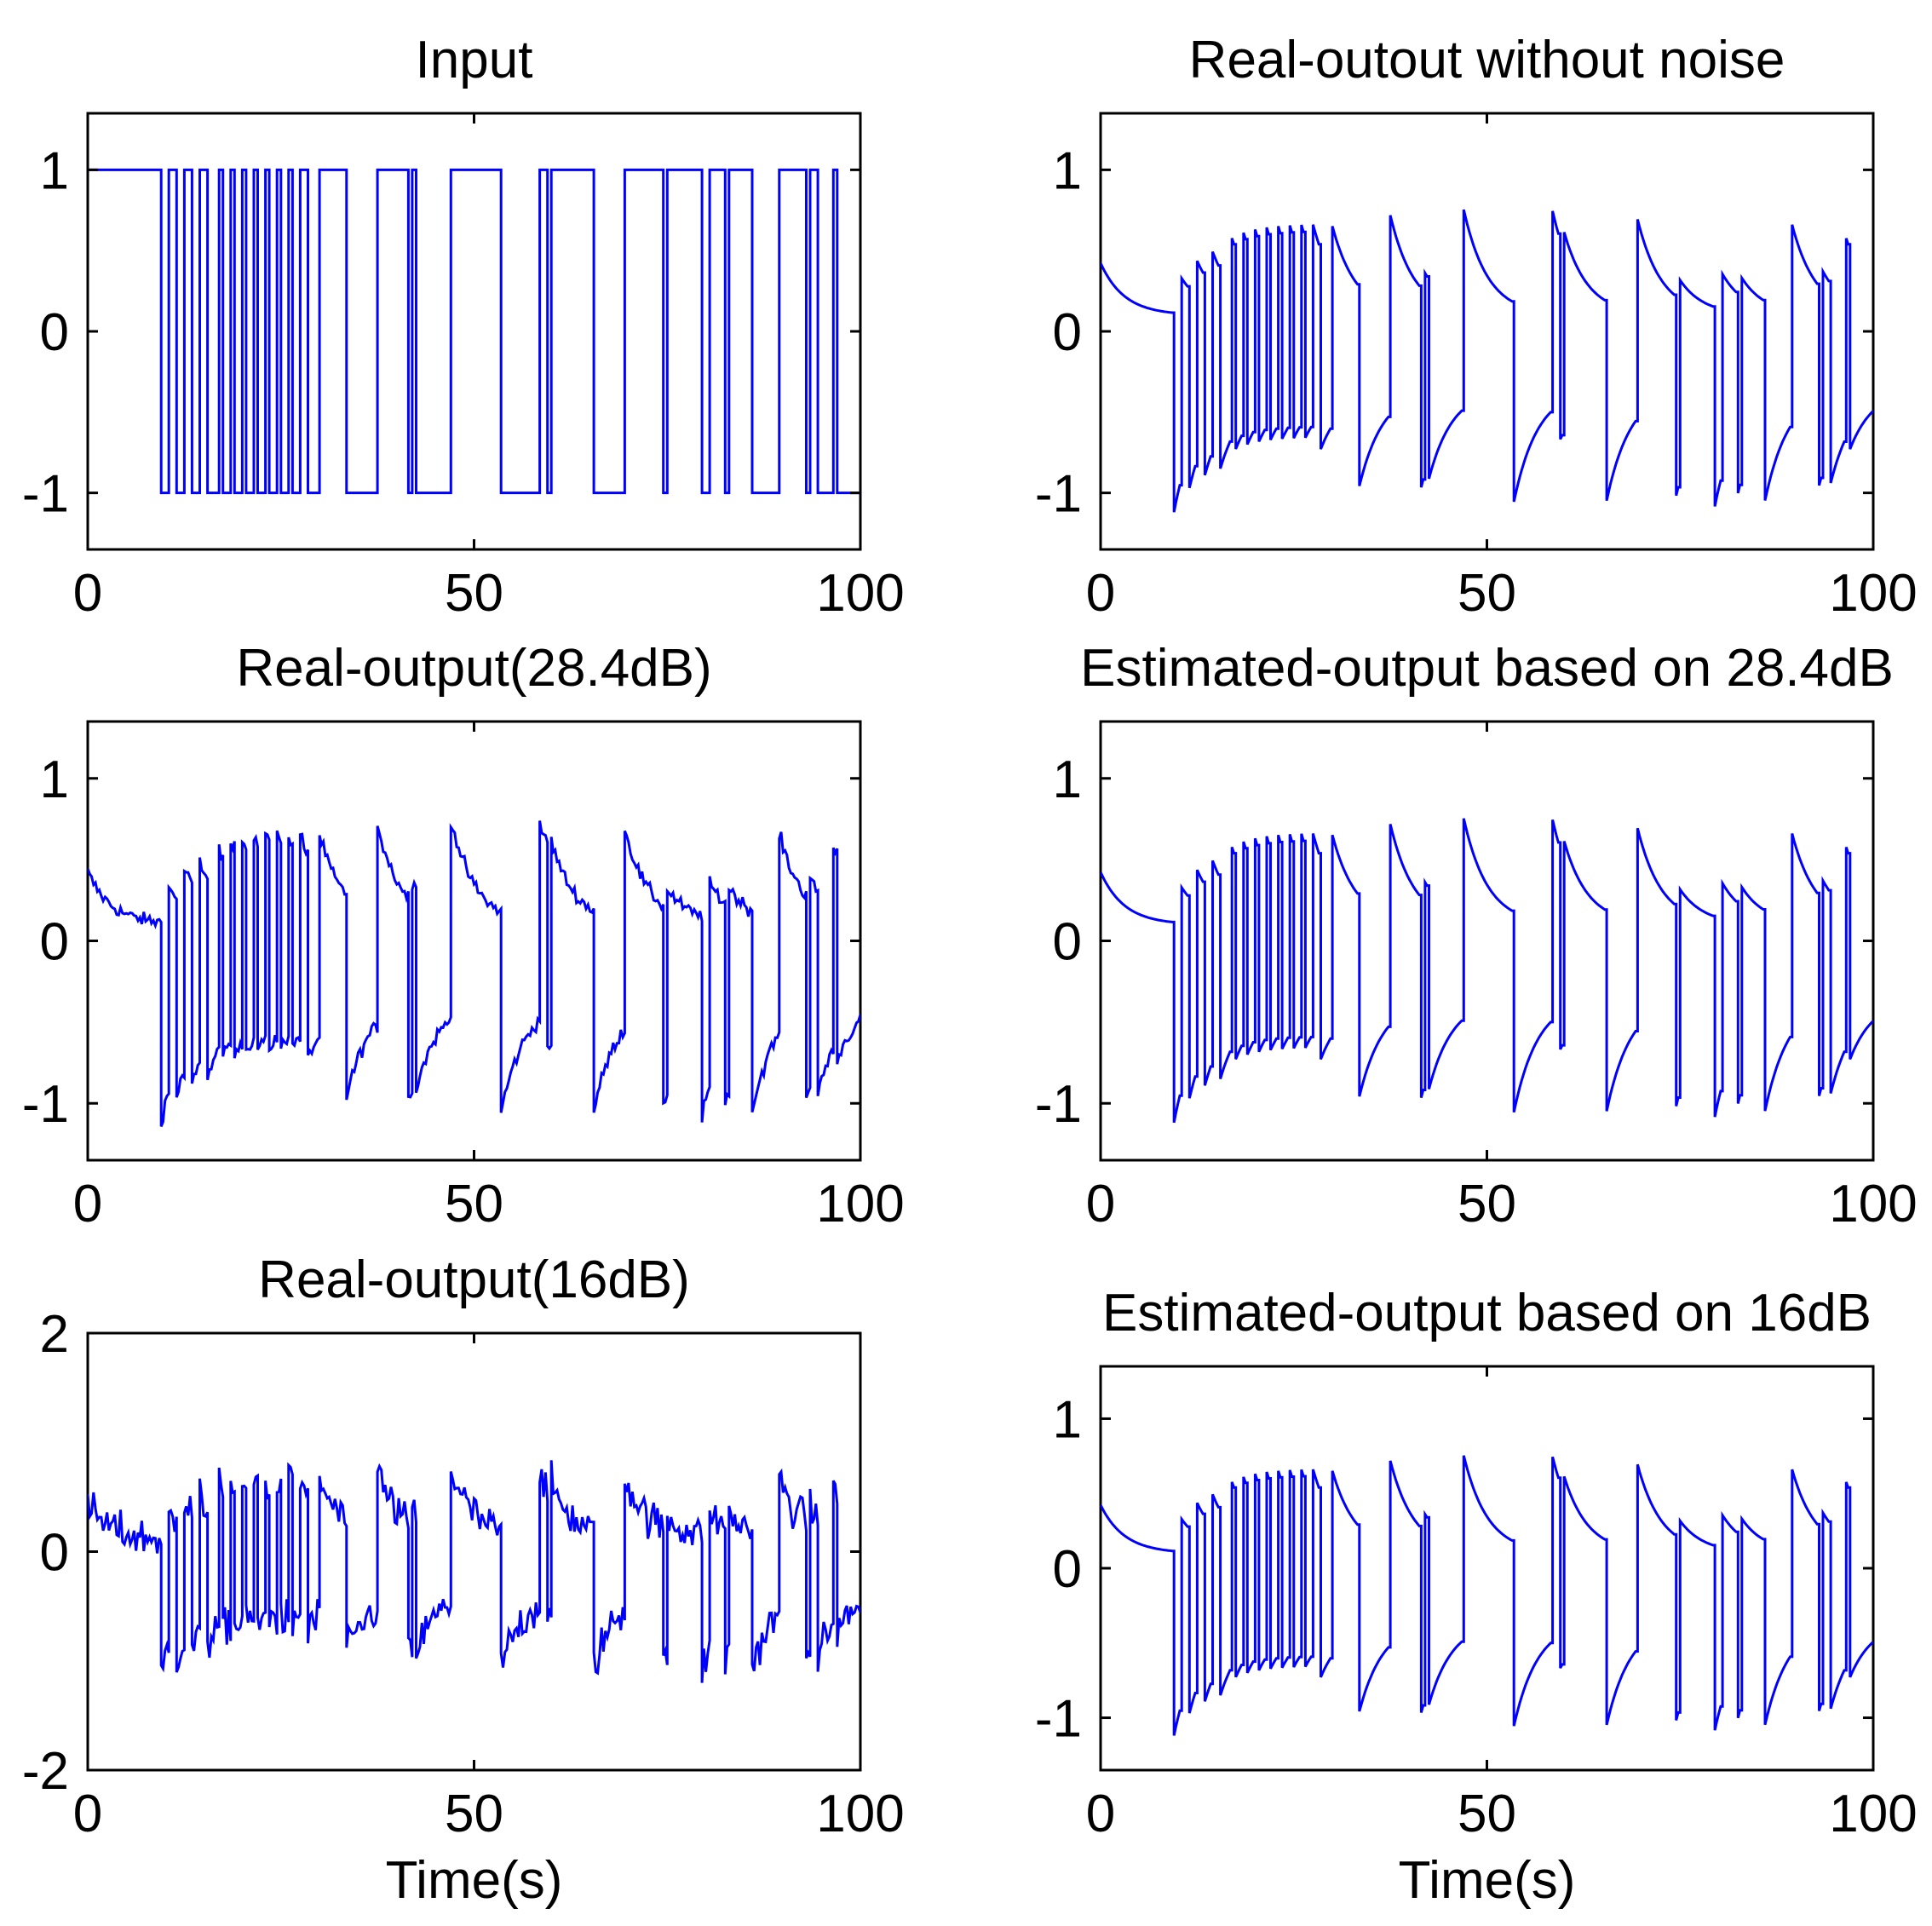 The width and height of the screenshot is (1932, 1926). Describe the element at coordinates (474, 668) in the screenshot. I see `subplot-title: Real-output(28.4dB)` at that location.